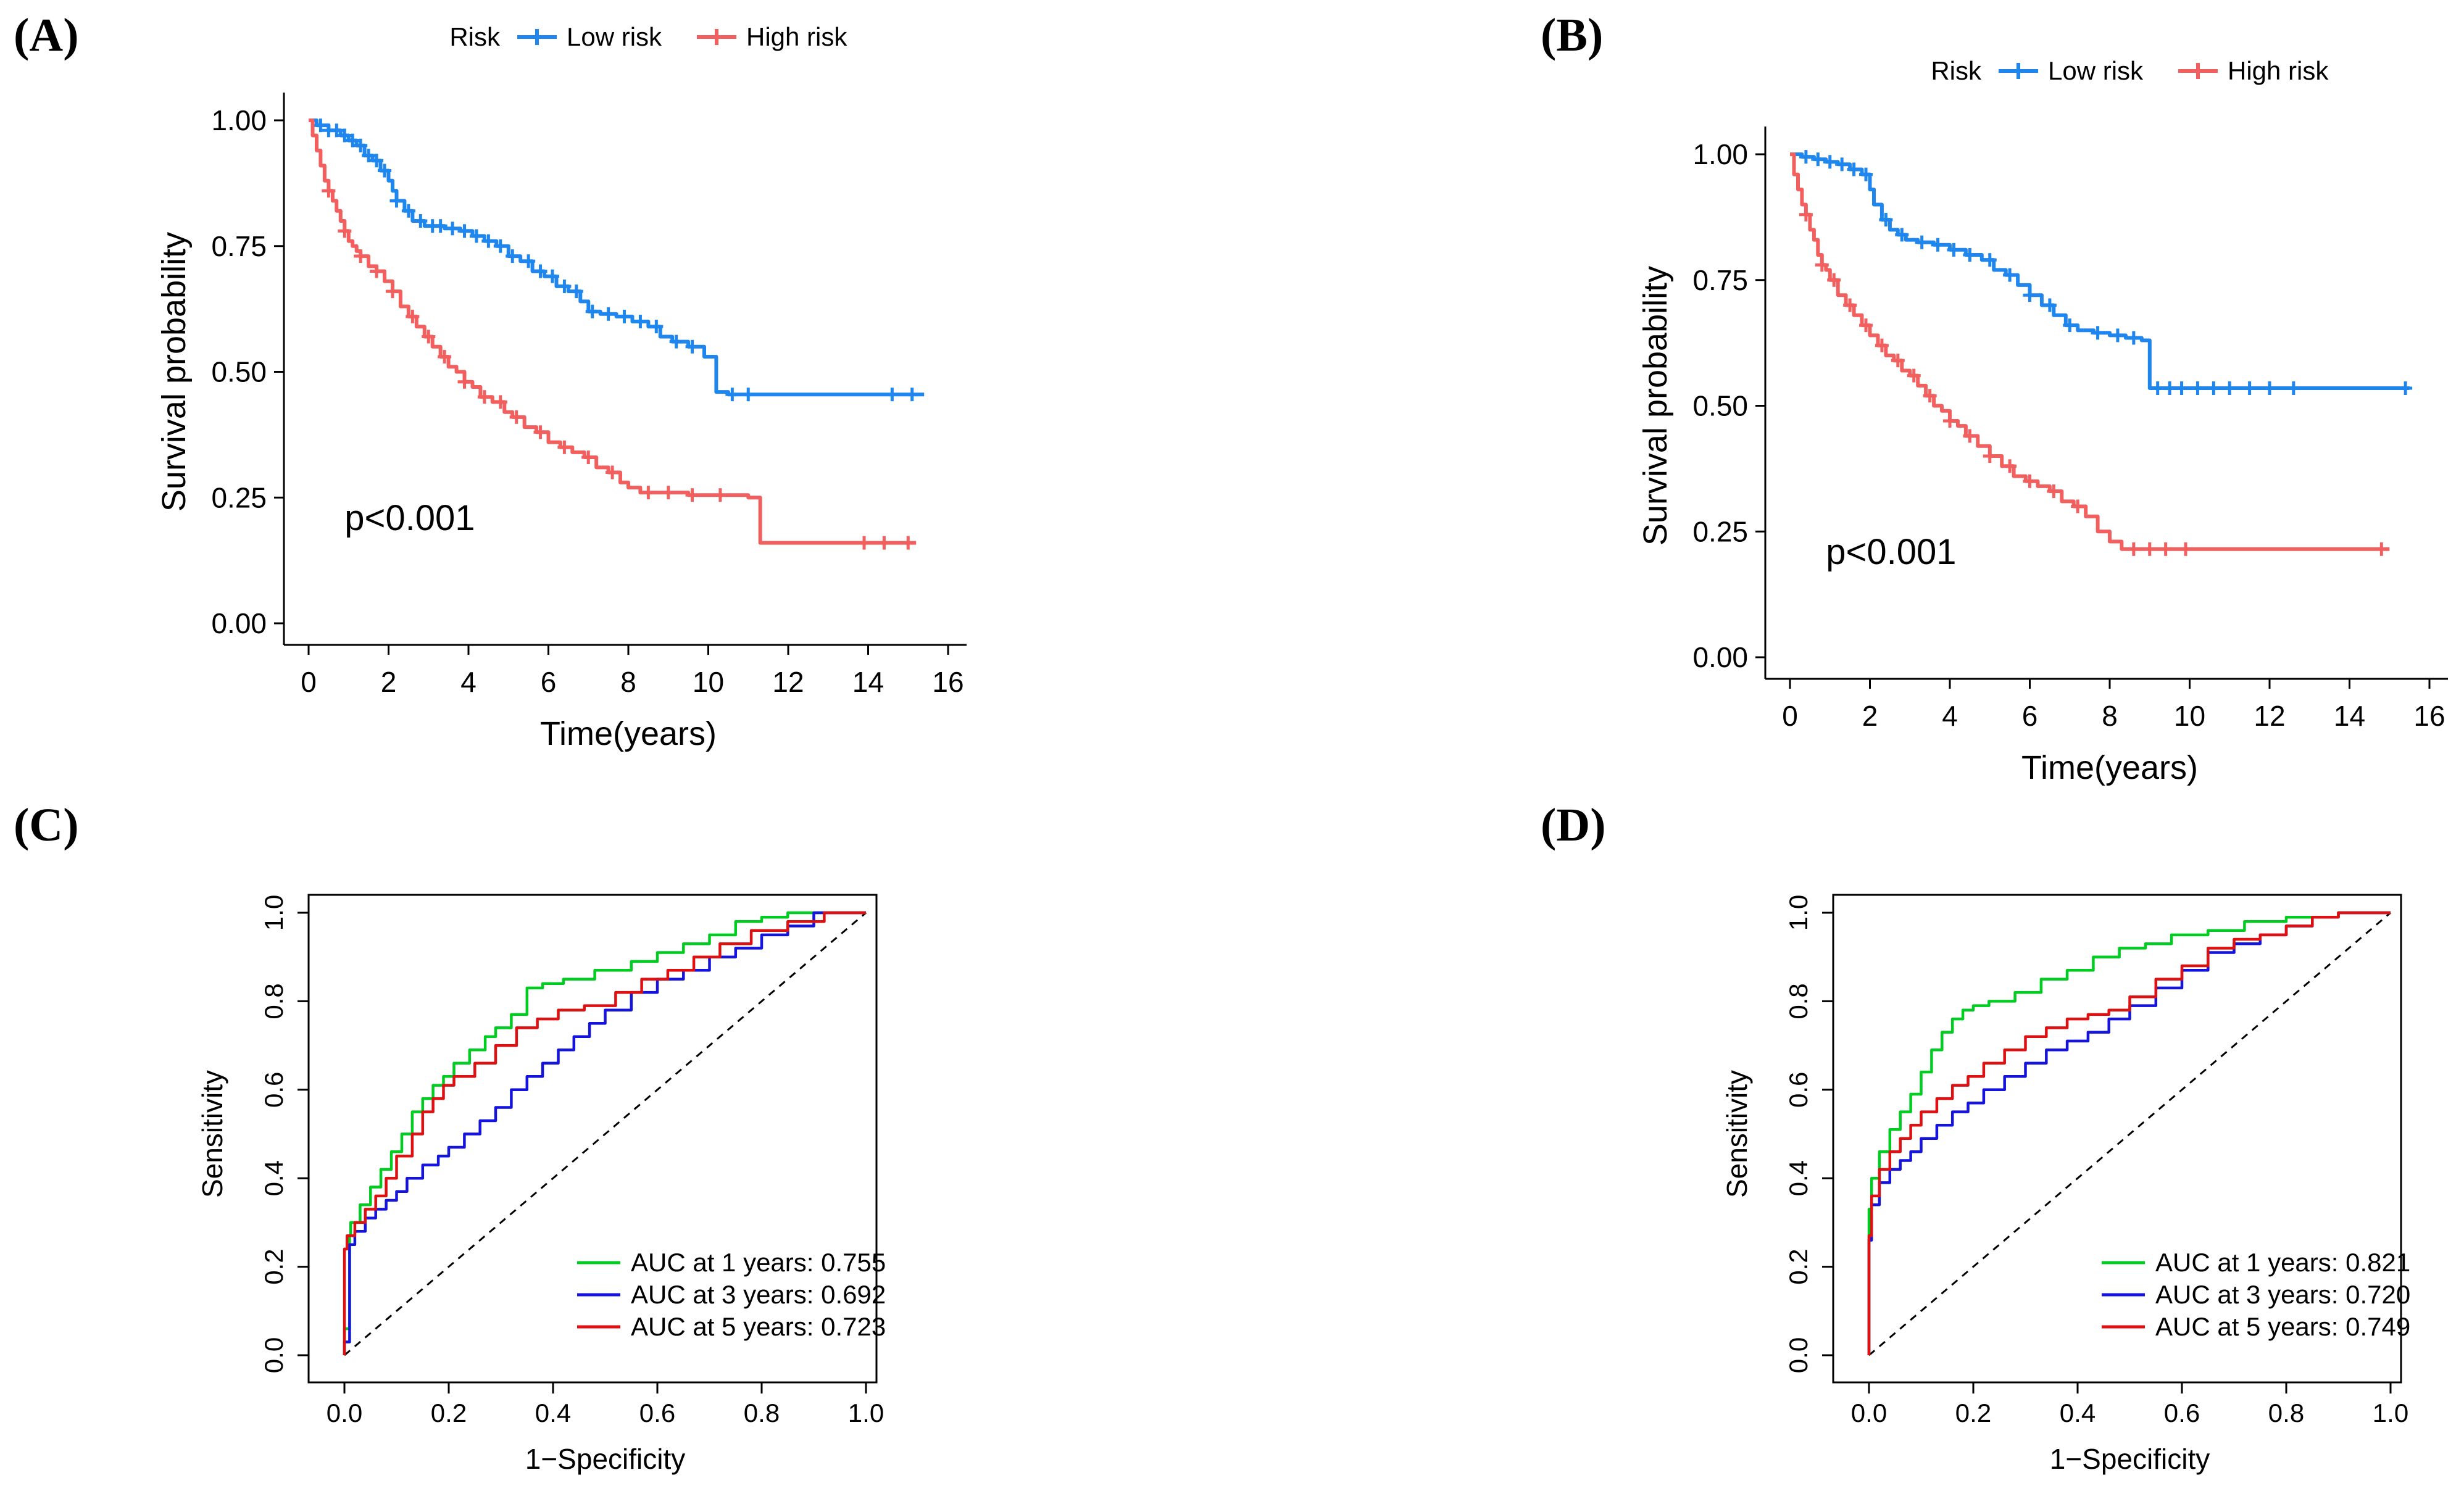  Describe the element at coordinates (2282, 1326) in the screenshot. I see `legend-label-auc-at-5-years-0-749: AUC at 5 years: 0.749` at that location.